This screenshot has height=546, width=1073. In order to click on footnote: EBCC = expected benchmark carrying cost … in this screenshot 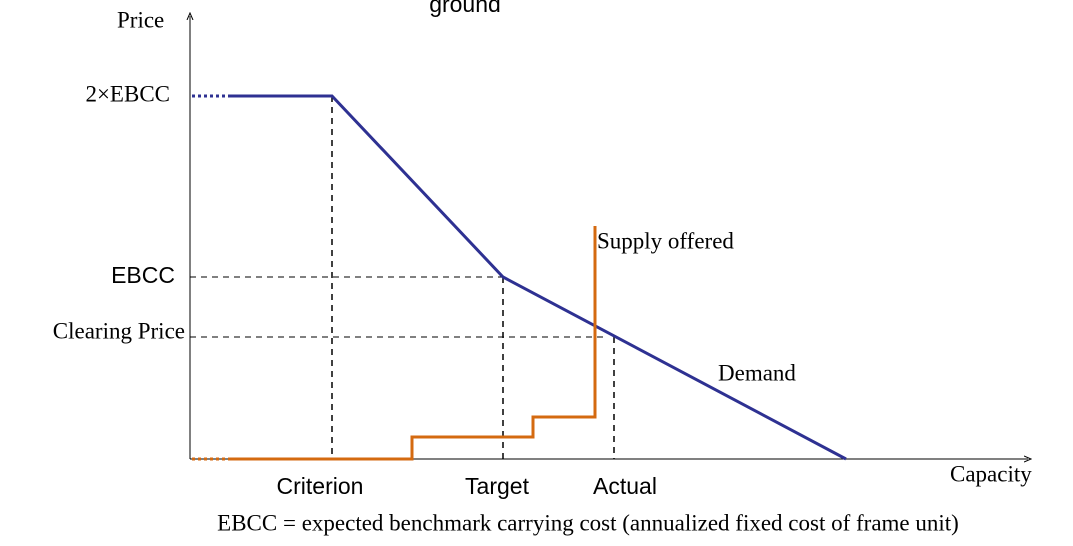, I will do `click(588, 522)`.